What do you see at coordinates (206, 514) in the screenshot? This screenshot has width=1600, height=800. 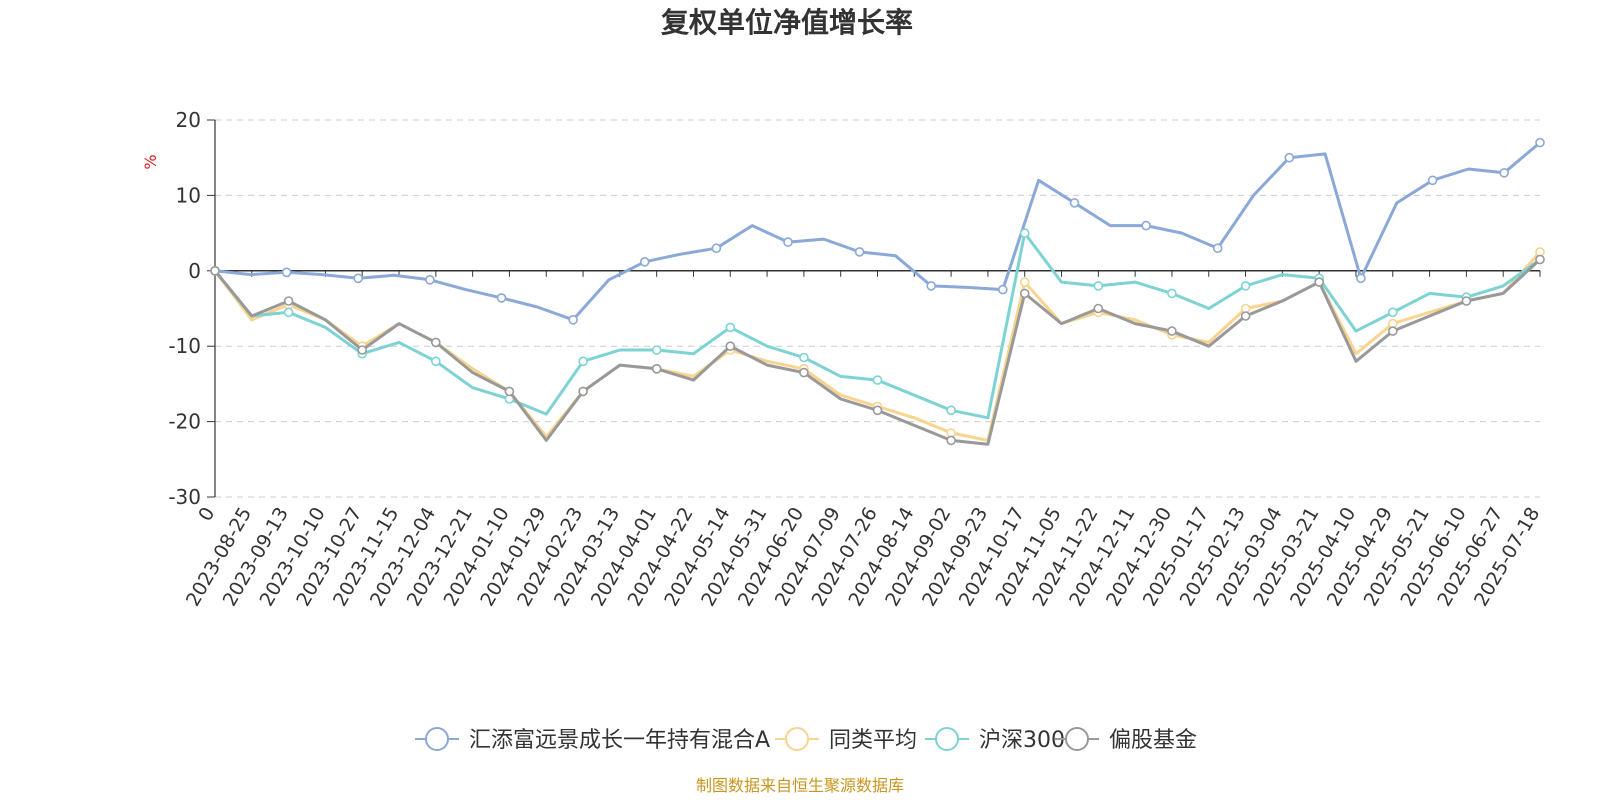 I see `x-tick-label: 0` at bounding box center [206, 514].